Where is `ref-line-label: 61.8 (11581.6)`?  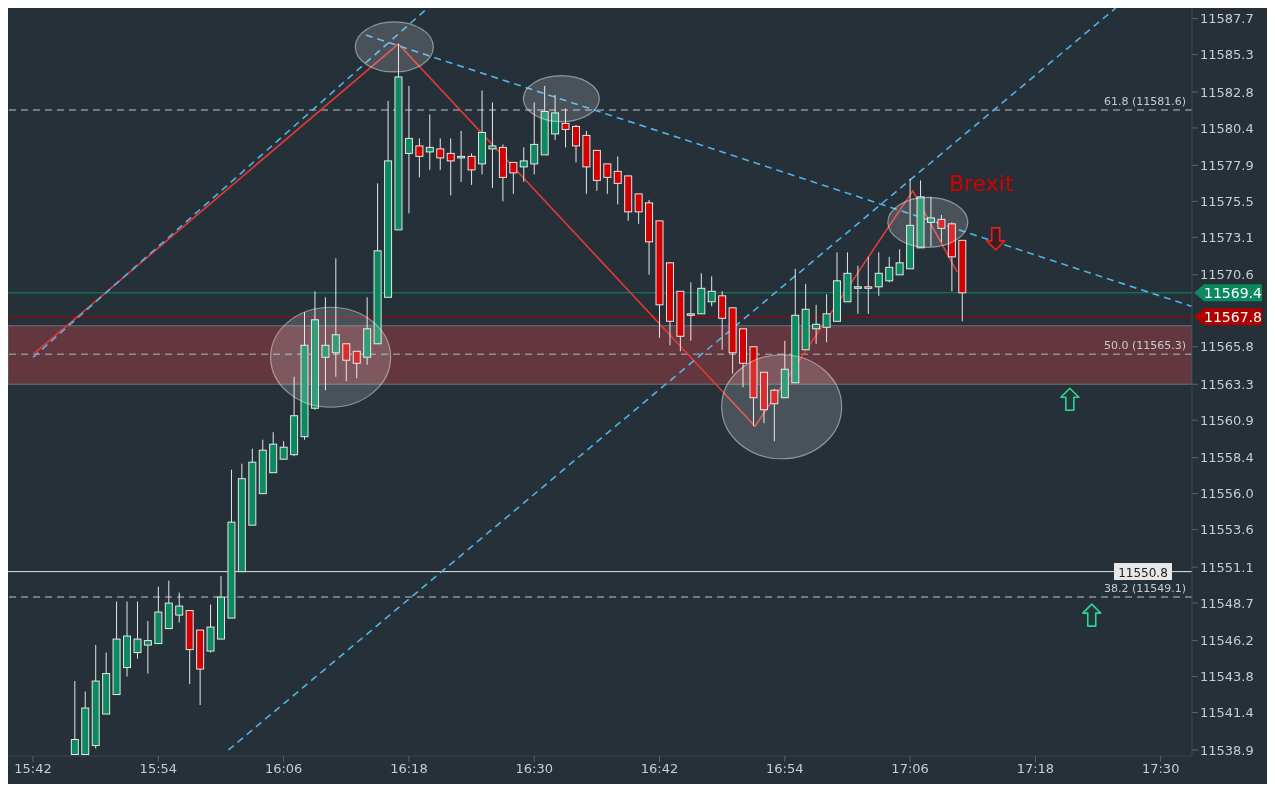 ref-line-label: 61.8 (11581.6) is located at coordinates (1144, 101).